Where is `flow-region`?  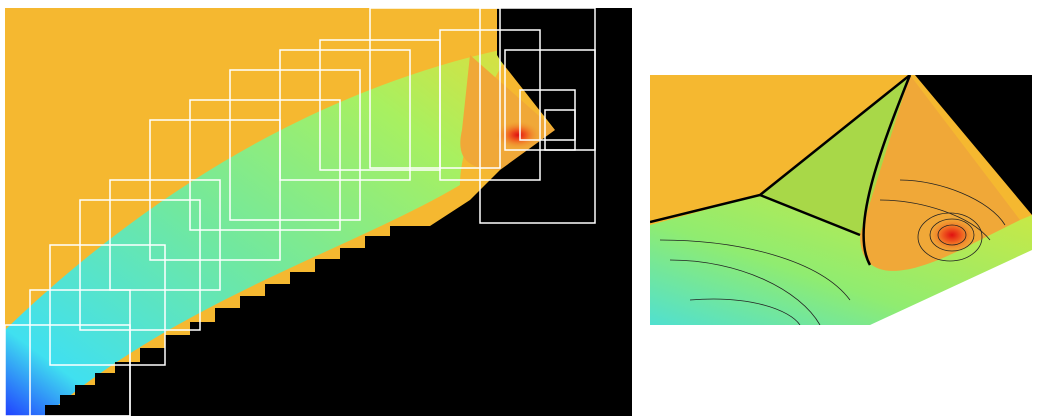 flow-region is located at coordinates (841, 260).